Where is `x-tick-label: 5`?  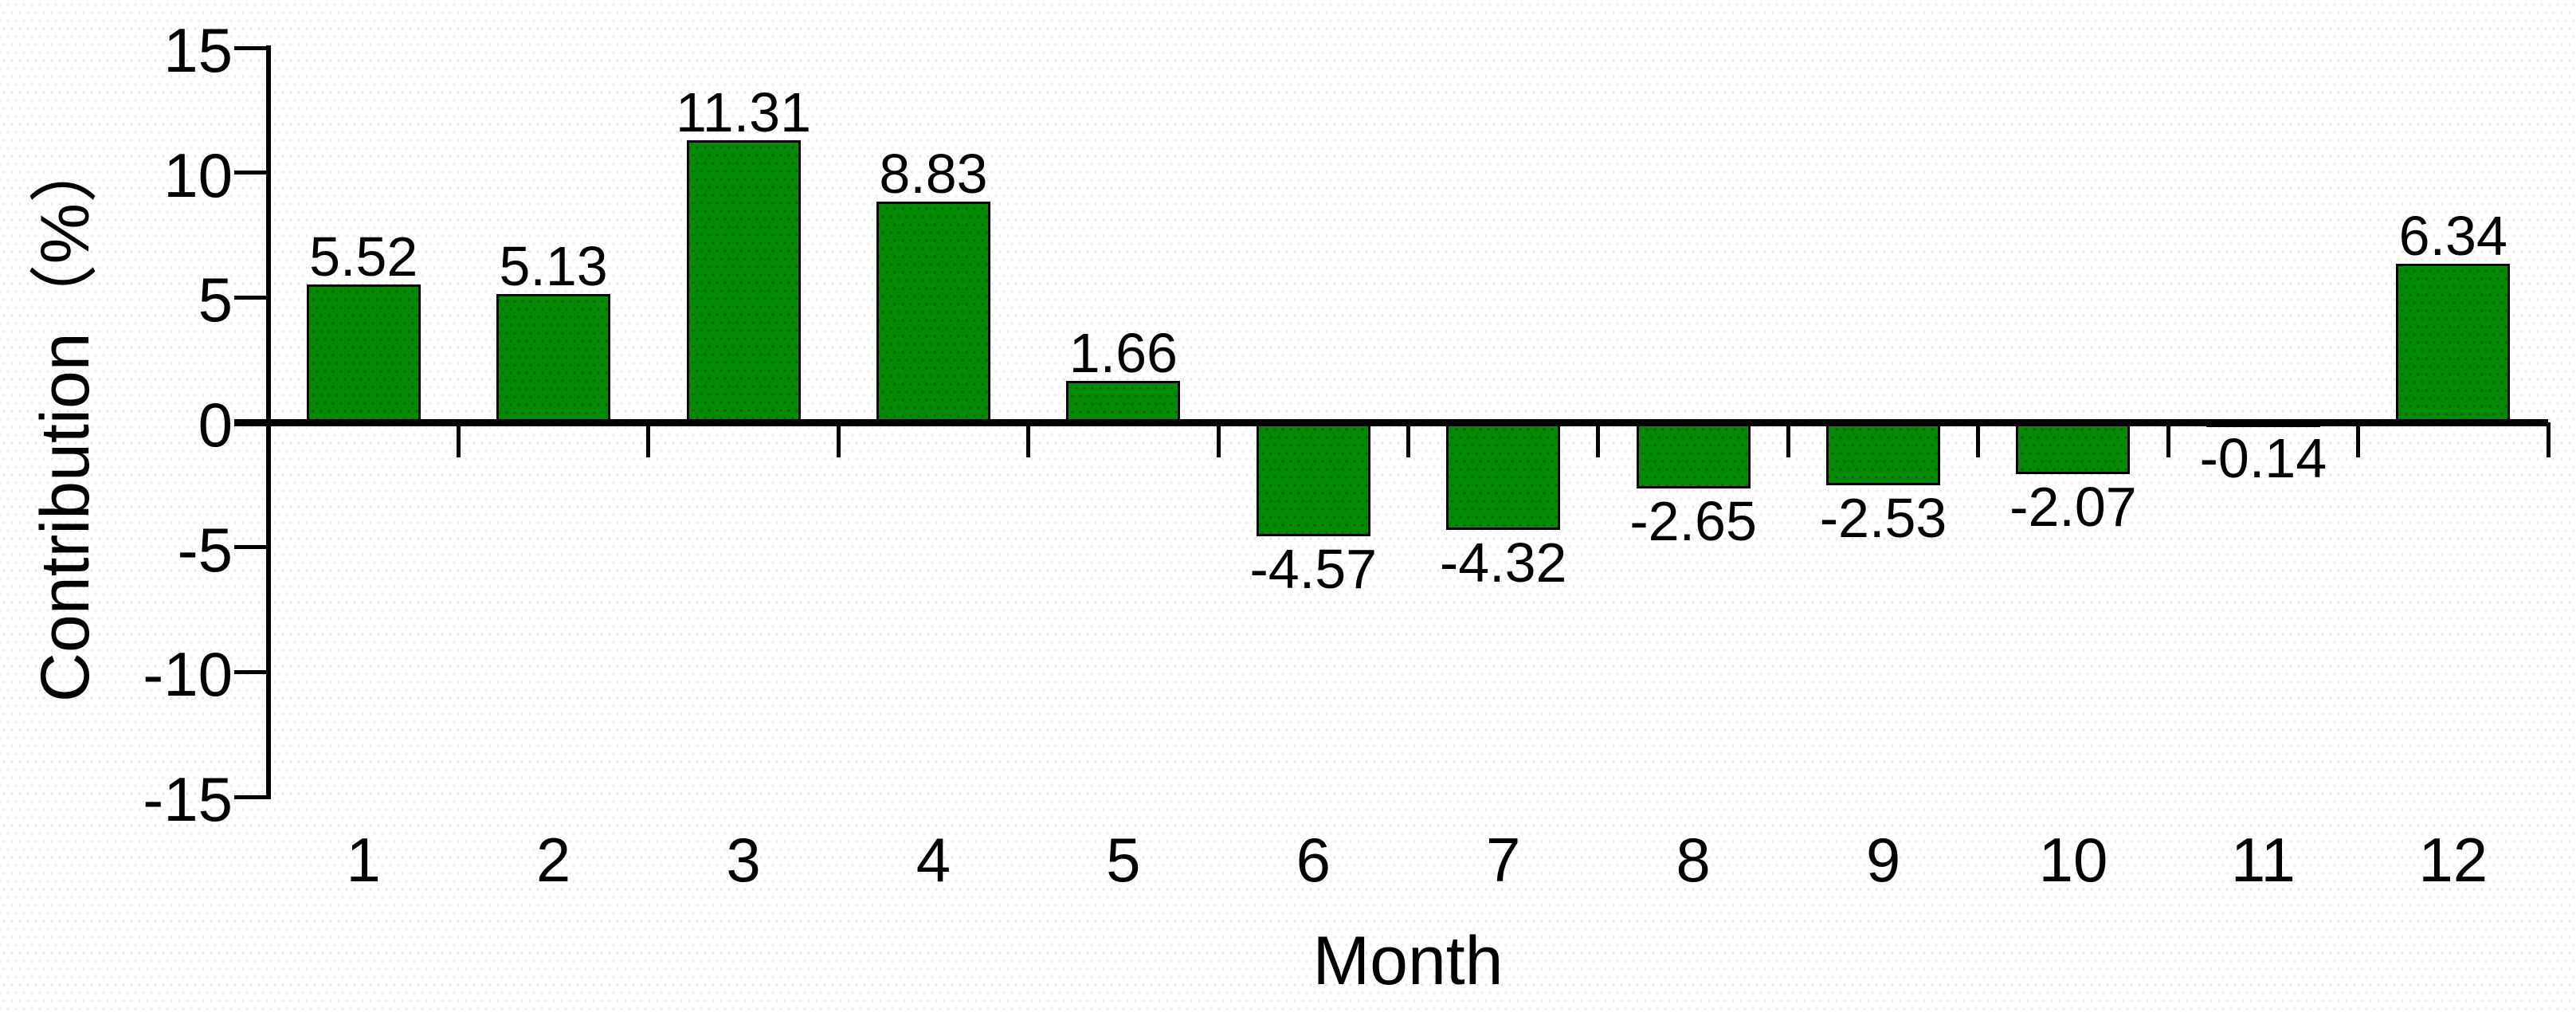
x-tick-label: 5 is located at coordinates (1123, 860).